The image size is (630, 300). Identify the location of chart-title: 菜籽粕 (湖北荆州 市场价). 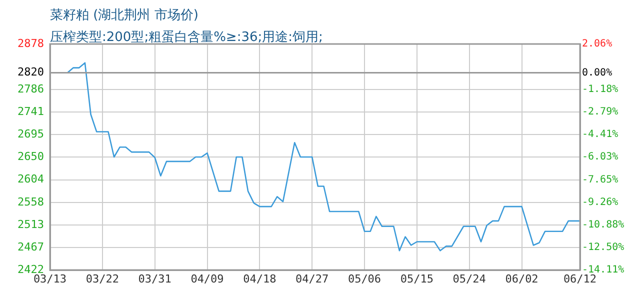
(124, 15).